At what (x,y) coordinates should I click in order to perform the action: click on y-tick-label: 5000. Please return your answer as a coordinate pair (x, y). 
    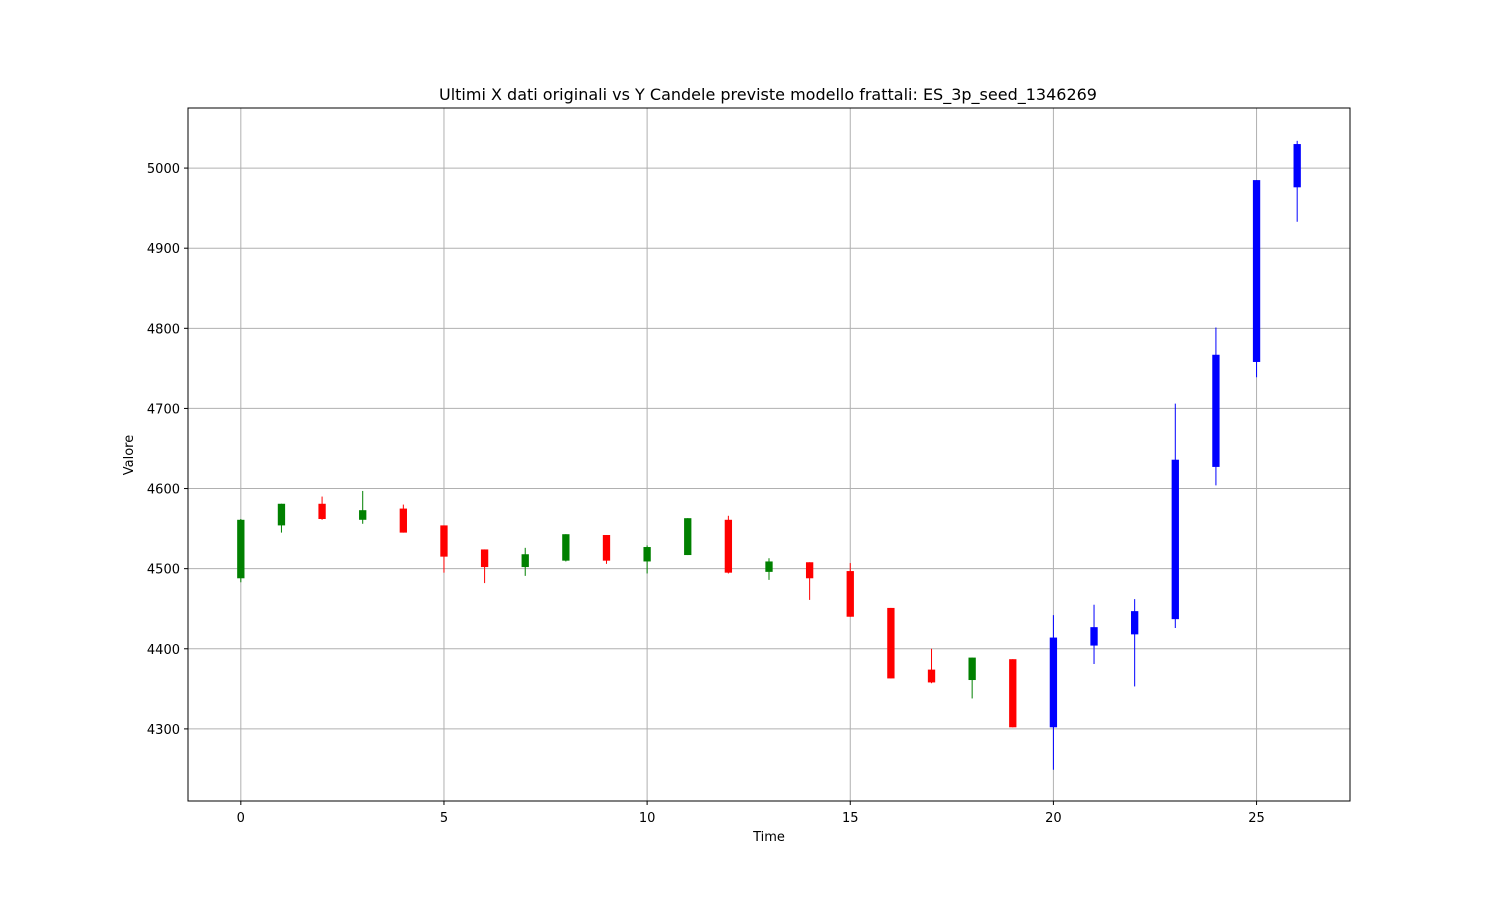
    Looking at the image, I should click on (163, 169).